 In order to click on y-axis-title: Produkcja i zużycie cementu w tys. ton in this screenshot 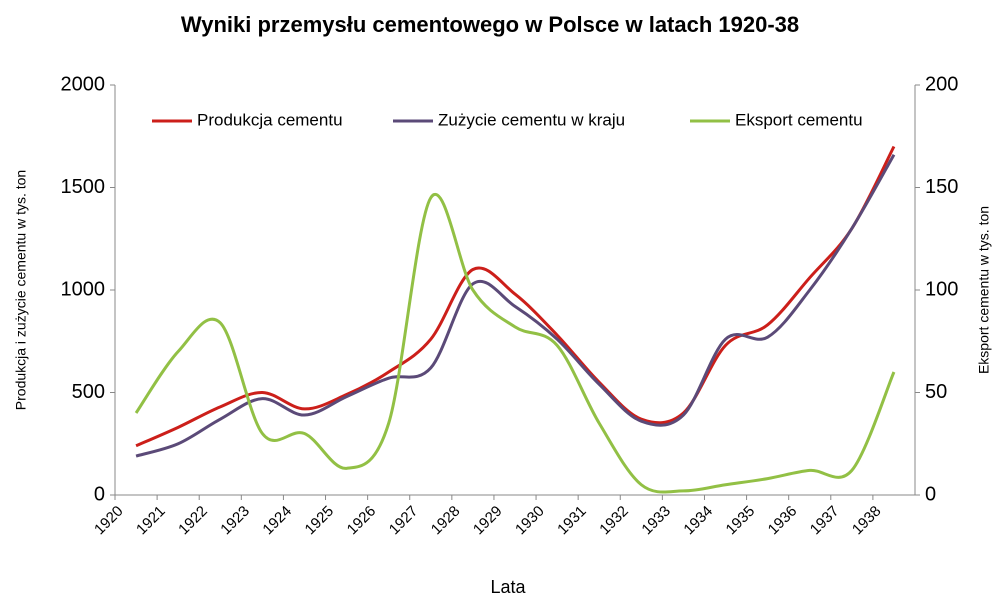, I will do `click(21, 290)`.